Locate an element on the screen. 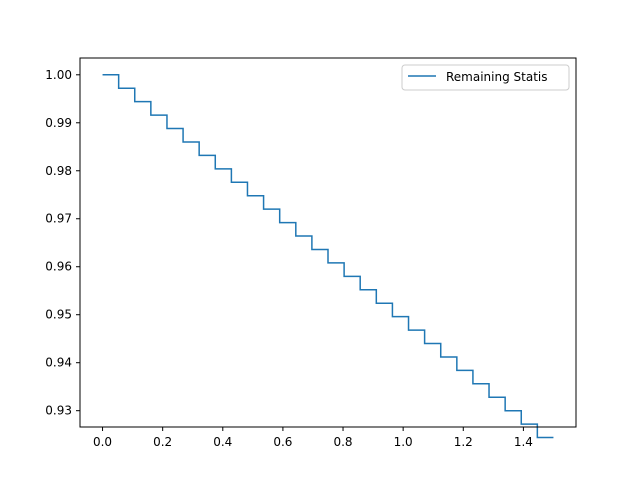 The width and height of the screenshot is (640, 480). x-tick-label: 0.4 is located at coordinates (222, 442).